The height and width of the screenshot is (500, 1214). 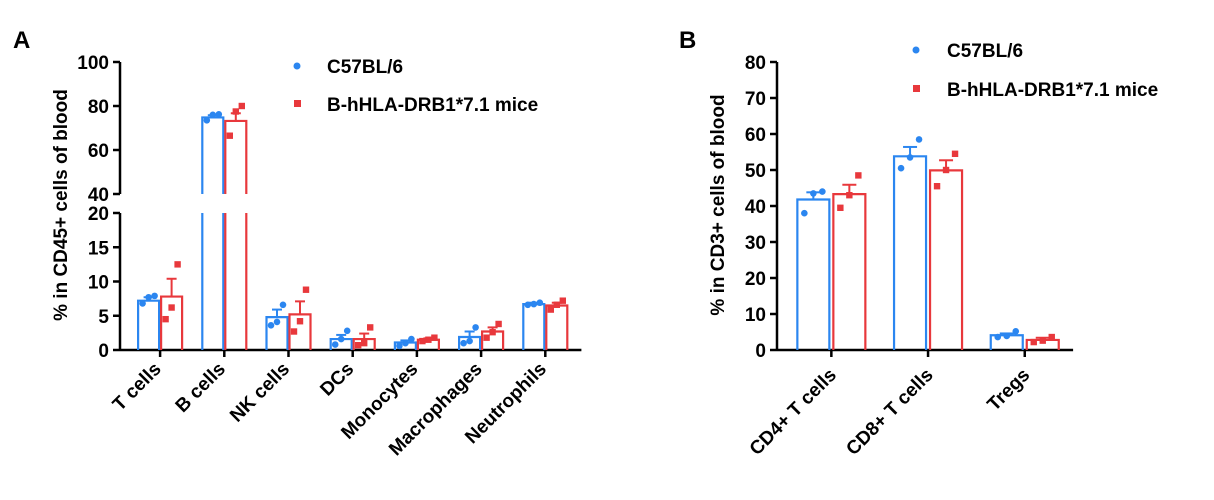 I want to click on y-tick-label-b: 70, so click(x=755, y=99).